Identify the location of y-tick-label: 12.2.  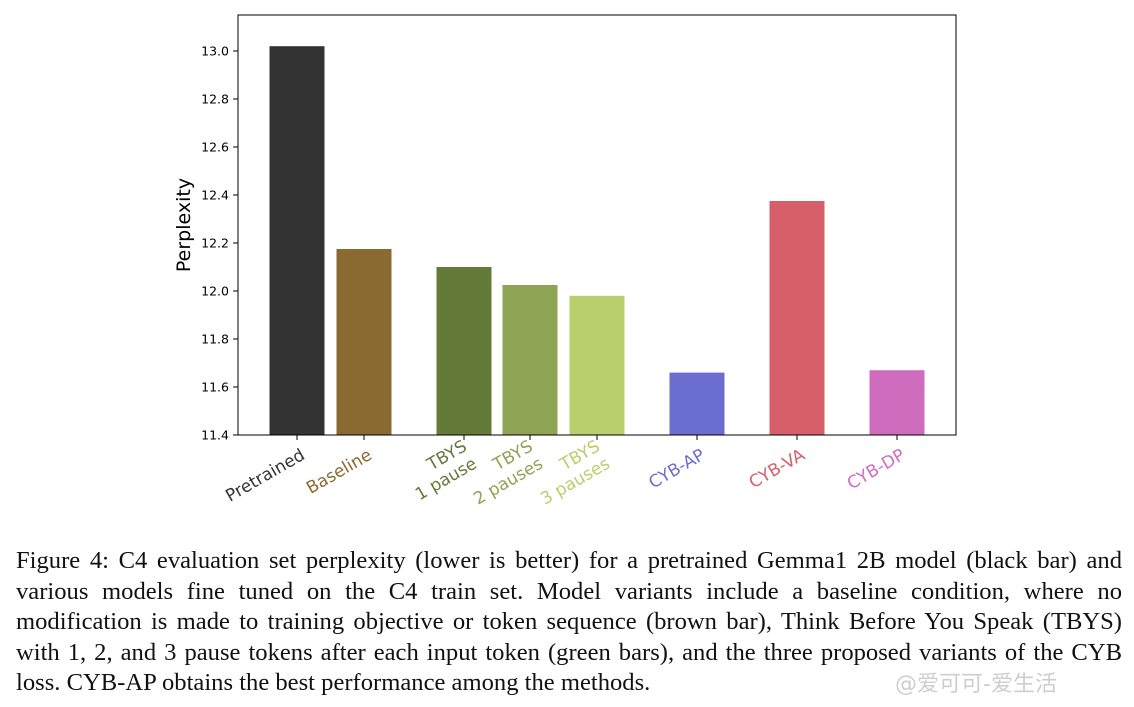
(215, 243).